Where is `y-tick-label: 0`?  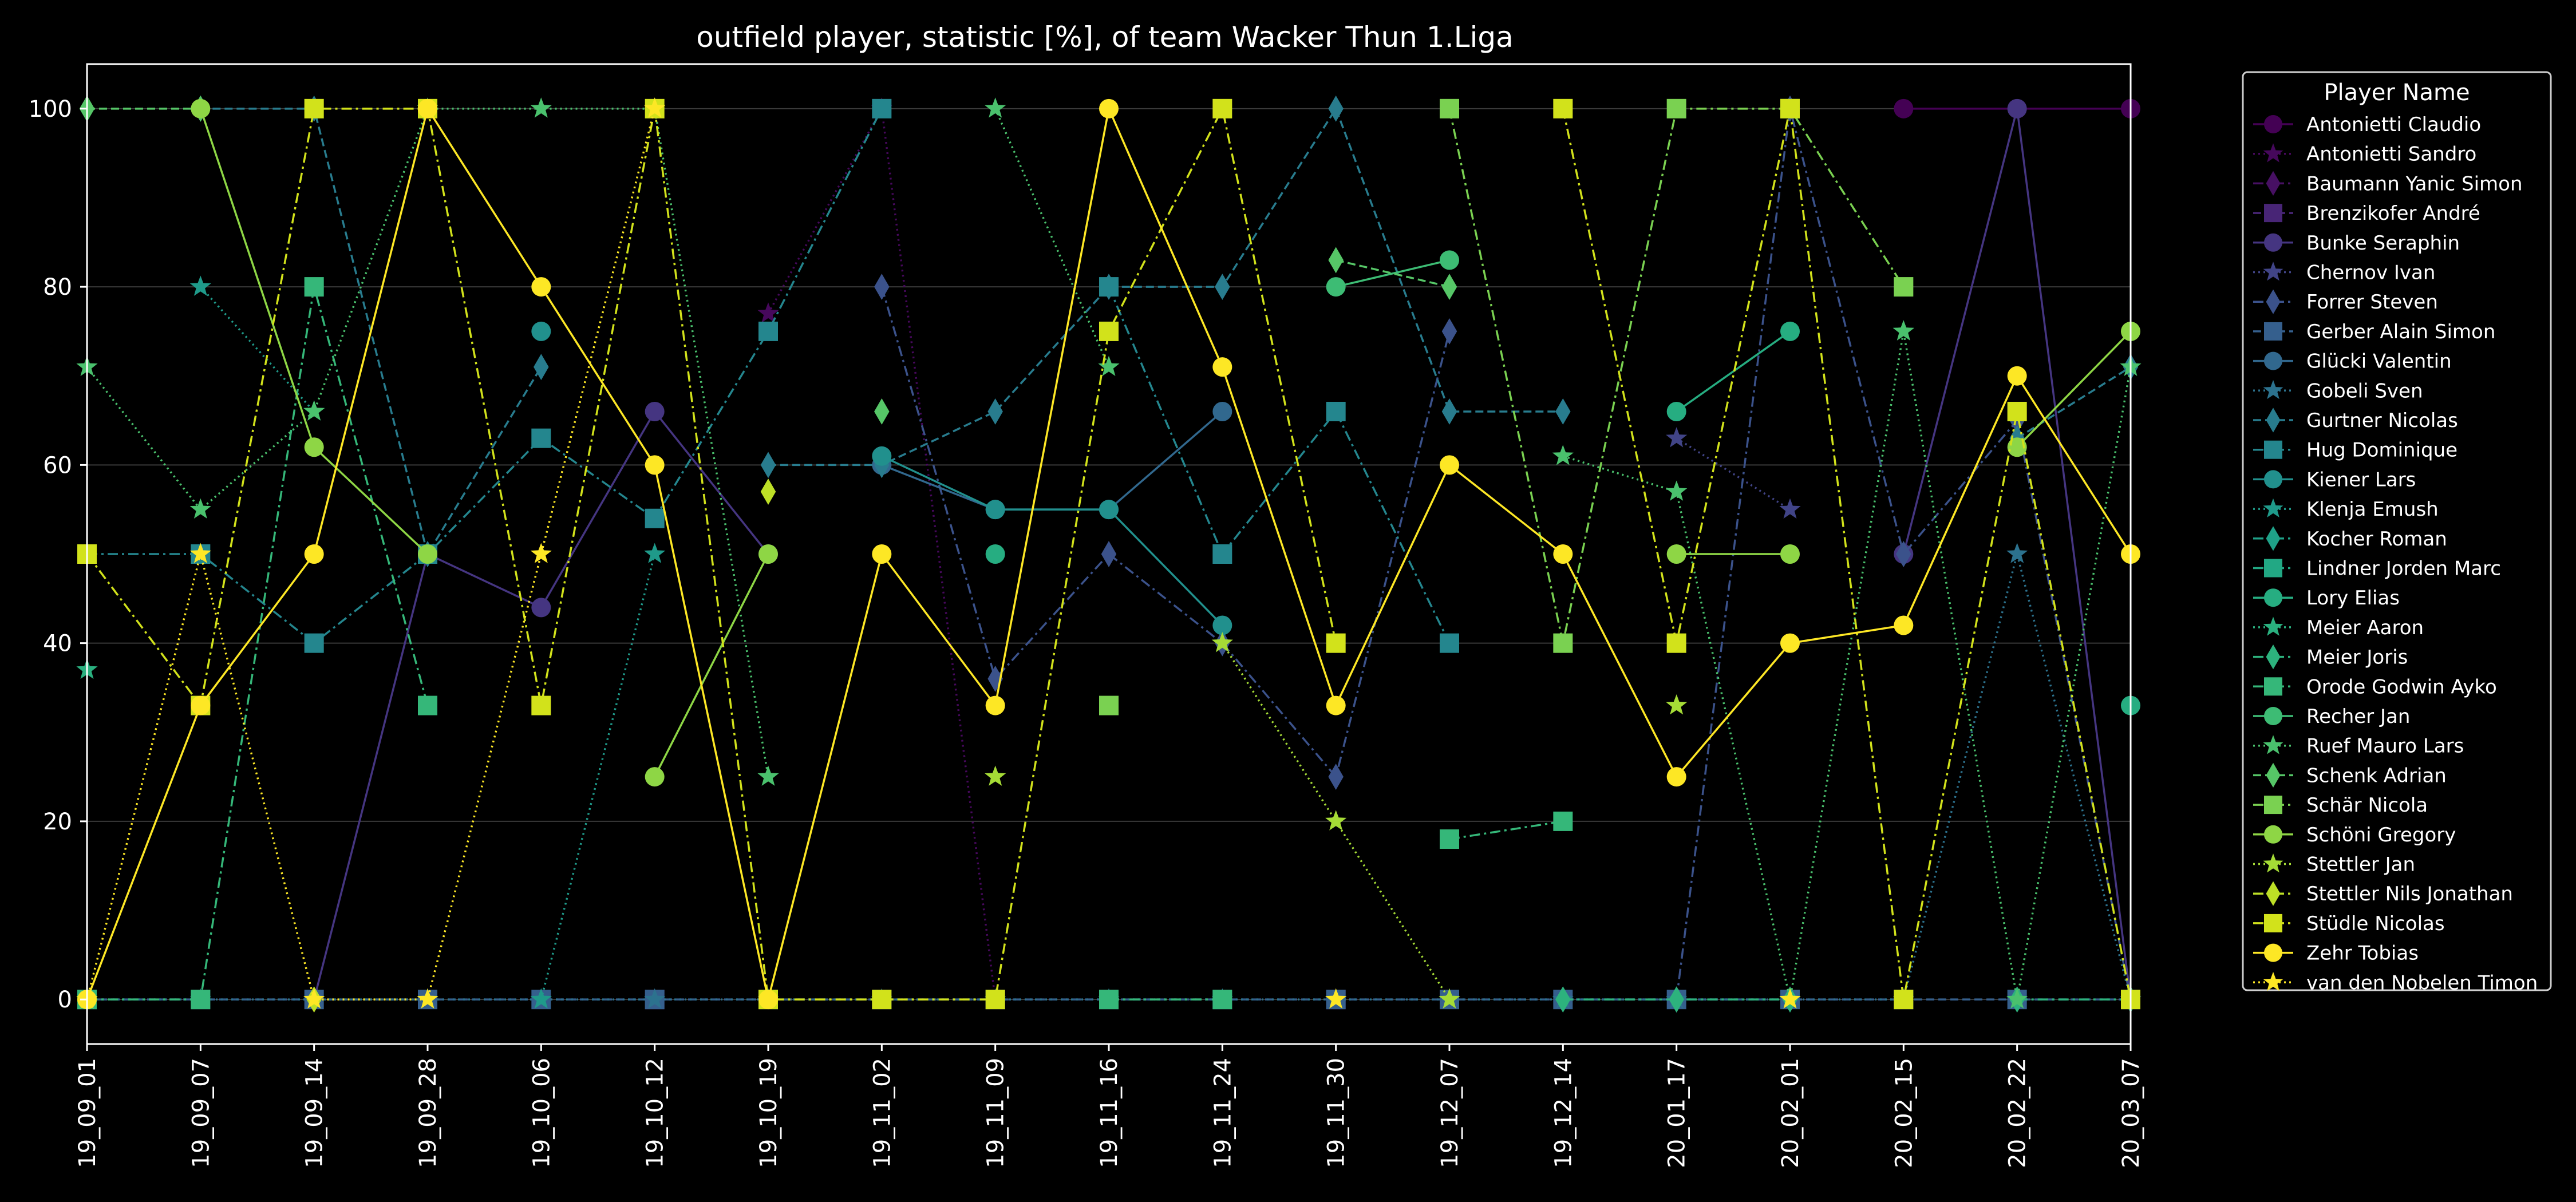
y-tick-label: 0 is located at coordinates (65, 1000).